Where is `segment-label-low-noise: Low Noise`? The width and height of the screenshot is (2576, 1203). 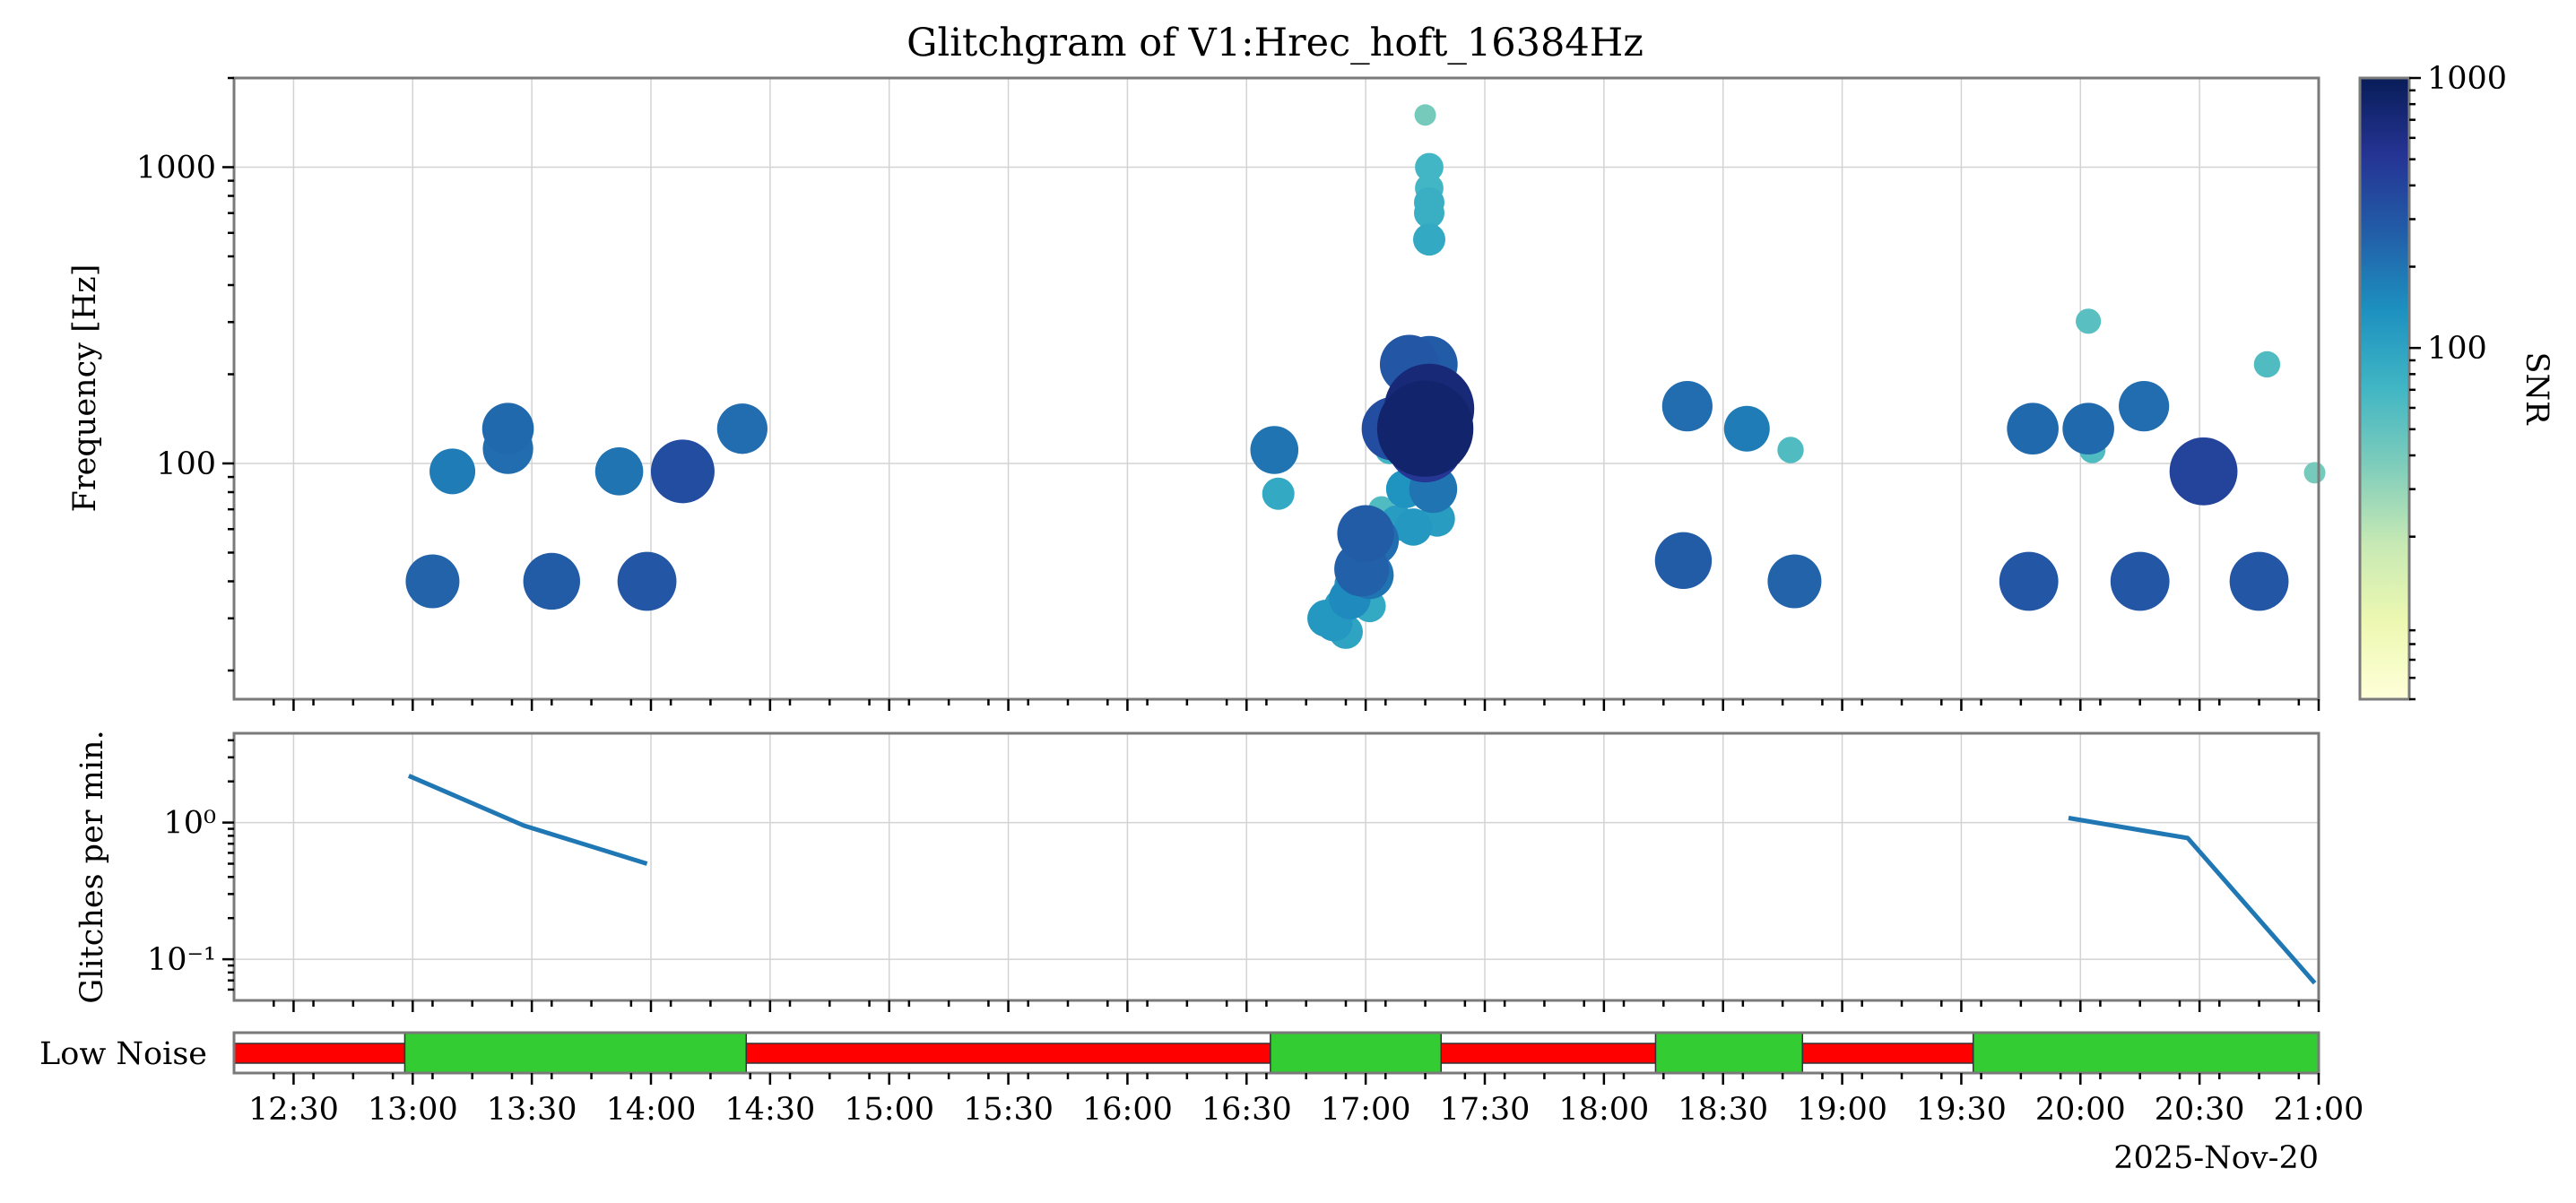 segment-label-low-noise: Low Noise is located at coordinates (123, 1054).